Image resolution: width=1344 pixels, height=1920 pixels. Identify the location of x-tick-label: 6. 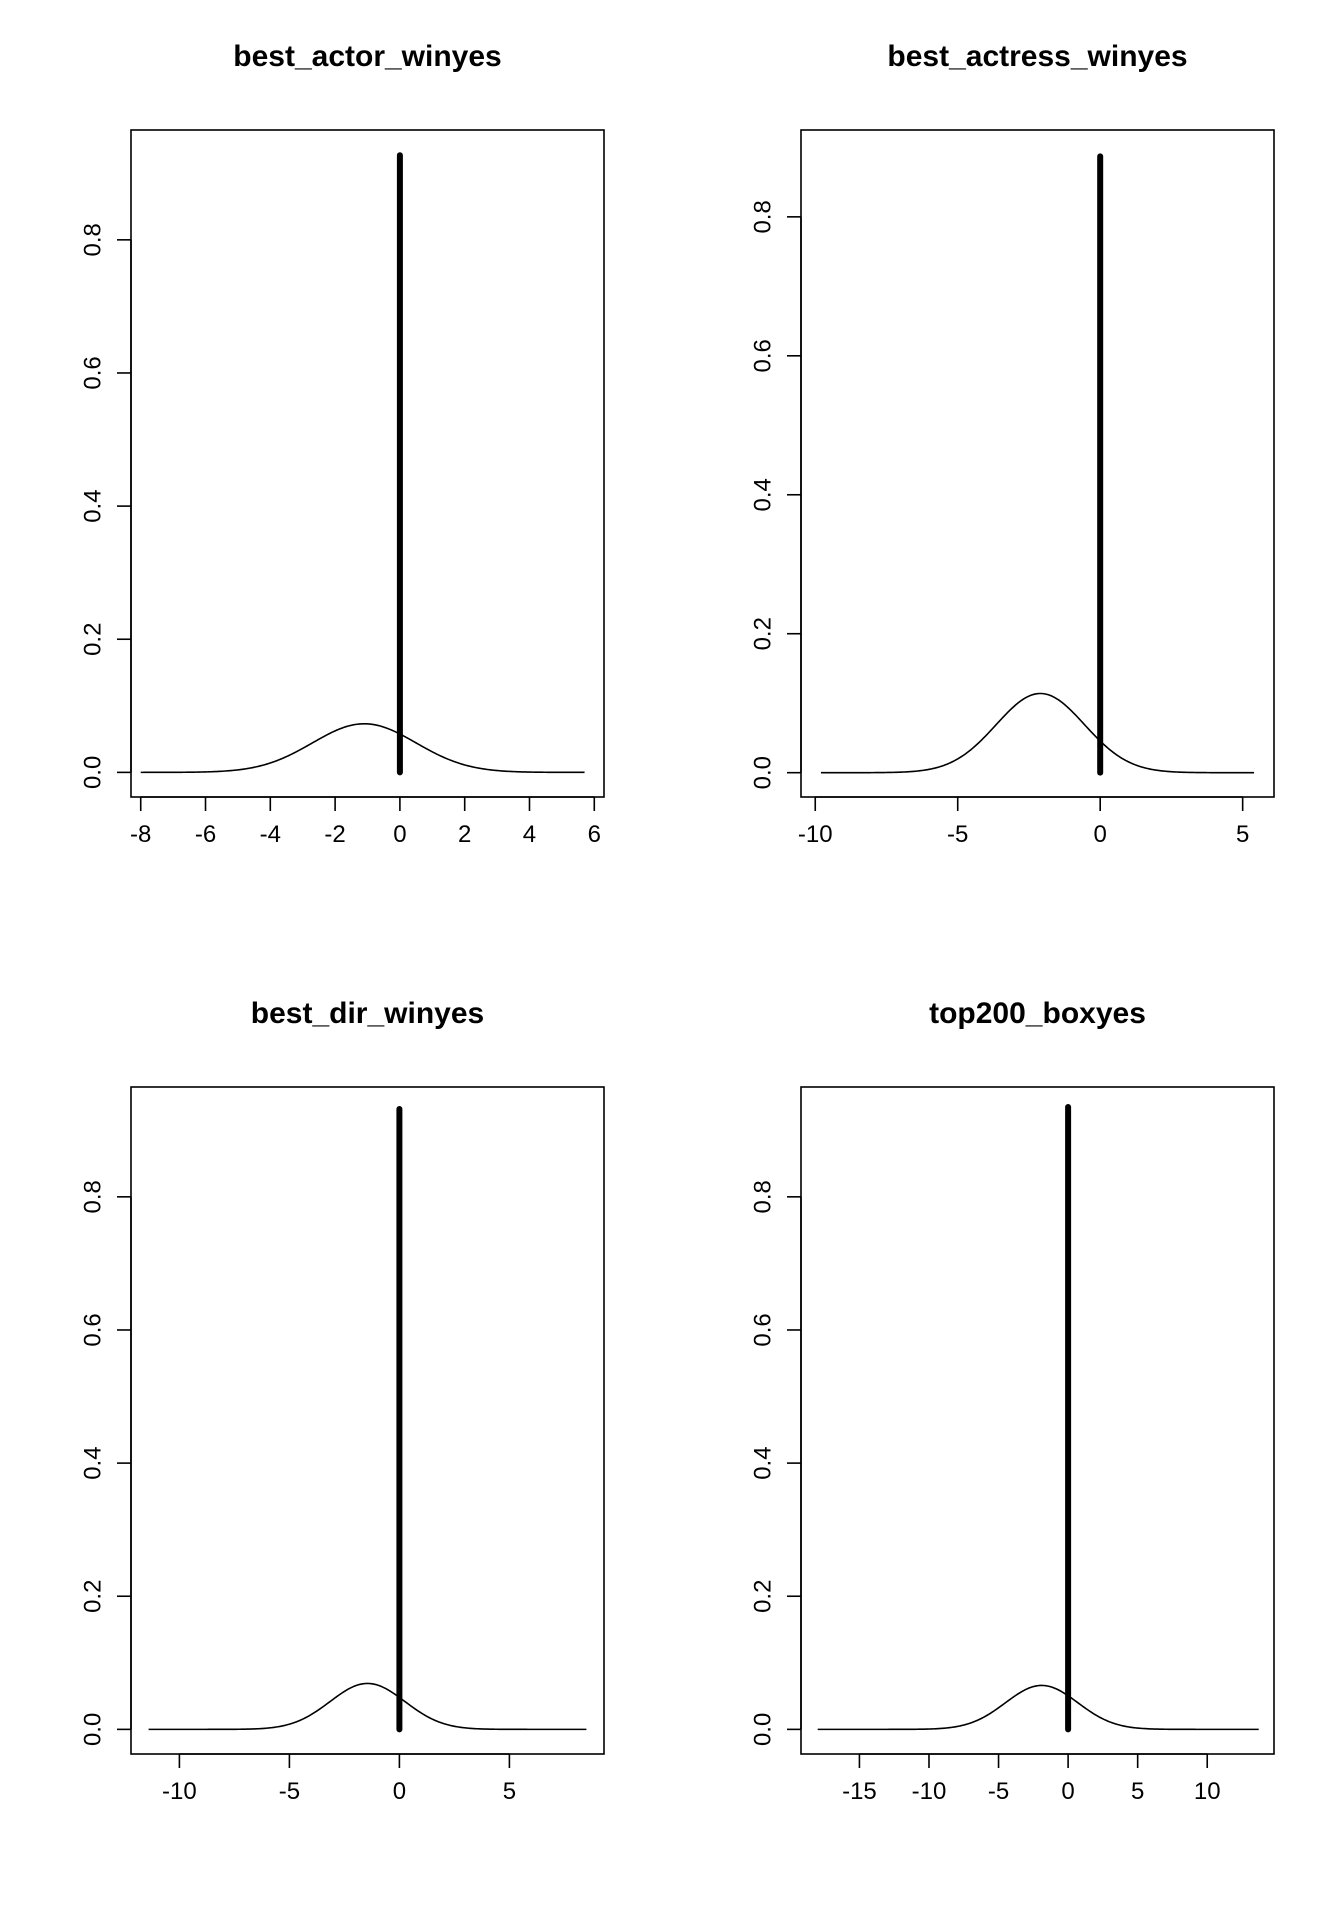
(594, 834).